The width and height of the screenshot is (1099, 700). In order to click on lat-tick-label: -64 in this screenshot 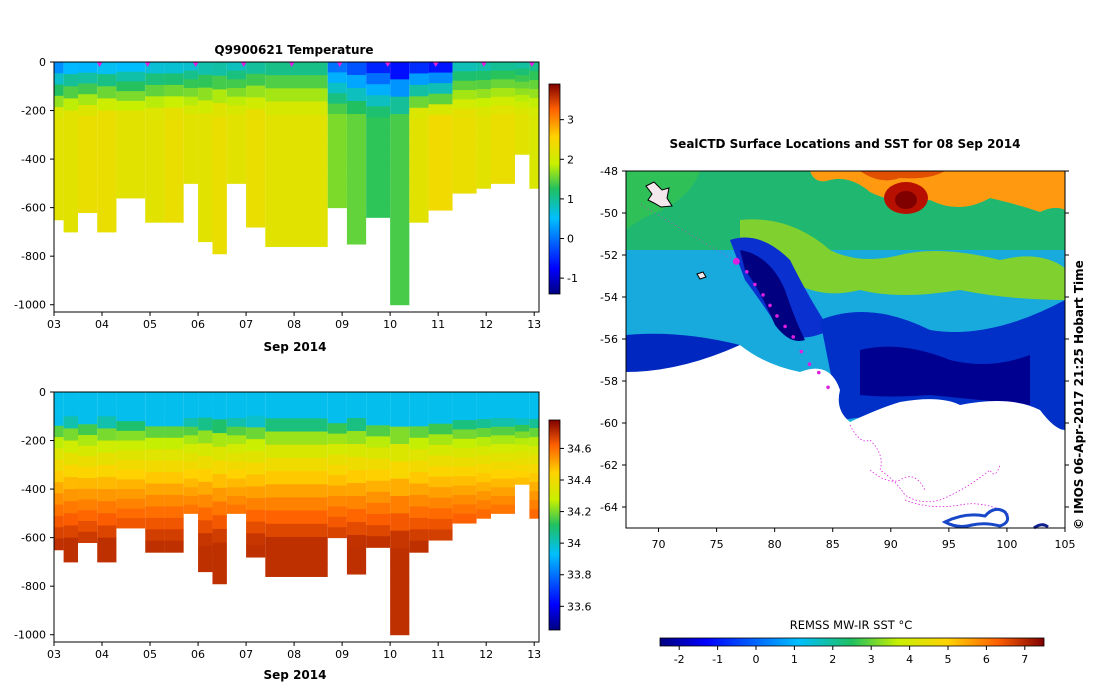, I will do `click(609, 507)`.